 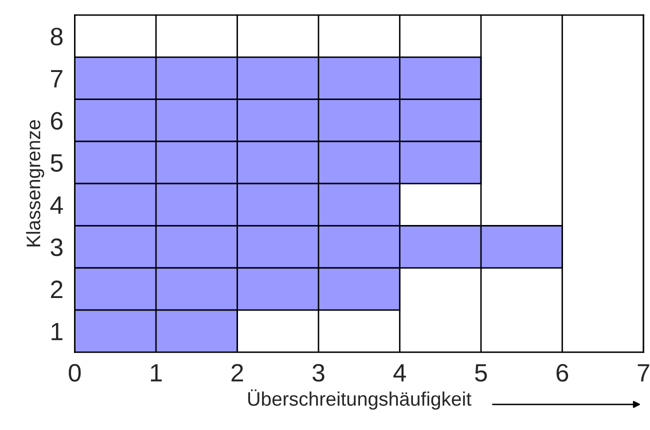 What do you see at coordinates (74, 373) in the screenshot?
I see `x-tick-label: 0` at bounding box center [74, 373].